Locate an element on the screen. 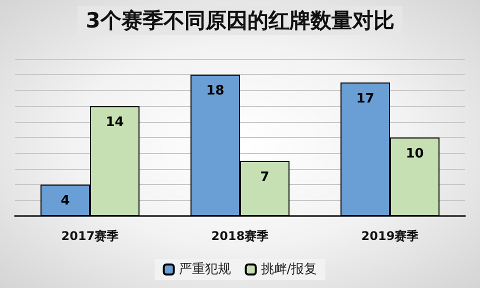 The image size is (480, 288). chart-title: 3个赛季不同原因的红牌数量对比 is located at coordinates (240, 20).